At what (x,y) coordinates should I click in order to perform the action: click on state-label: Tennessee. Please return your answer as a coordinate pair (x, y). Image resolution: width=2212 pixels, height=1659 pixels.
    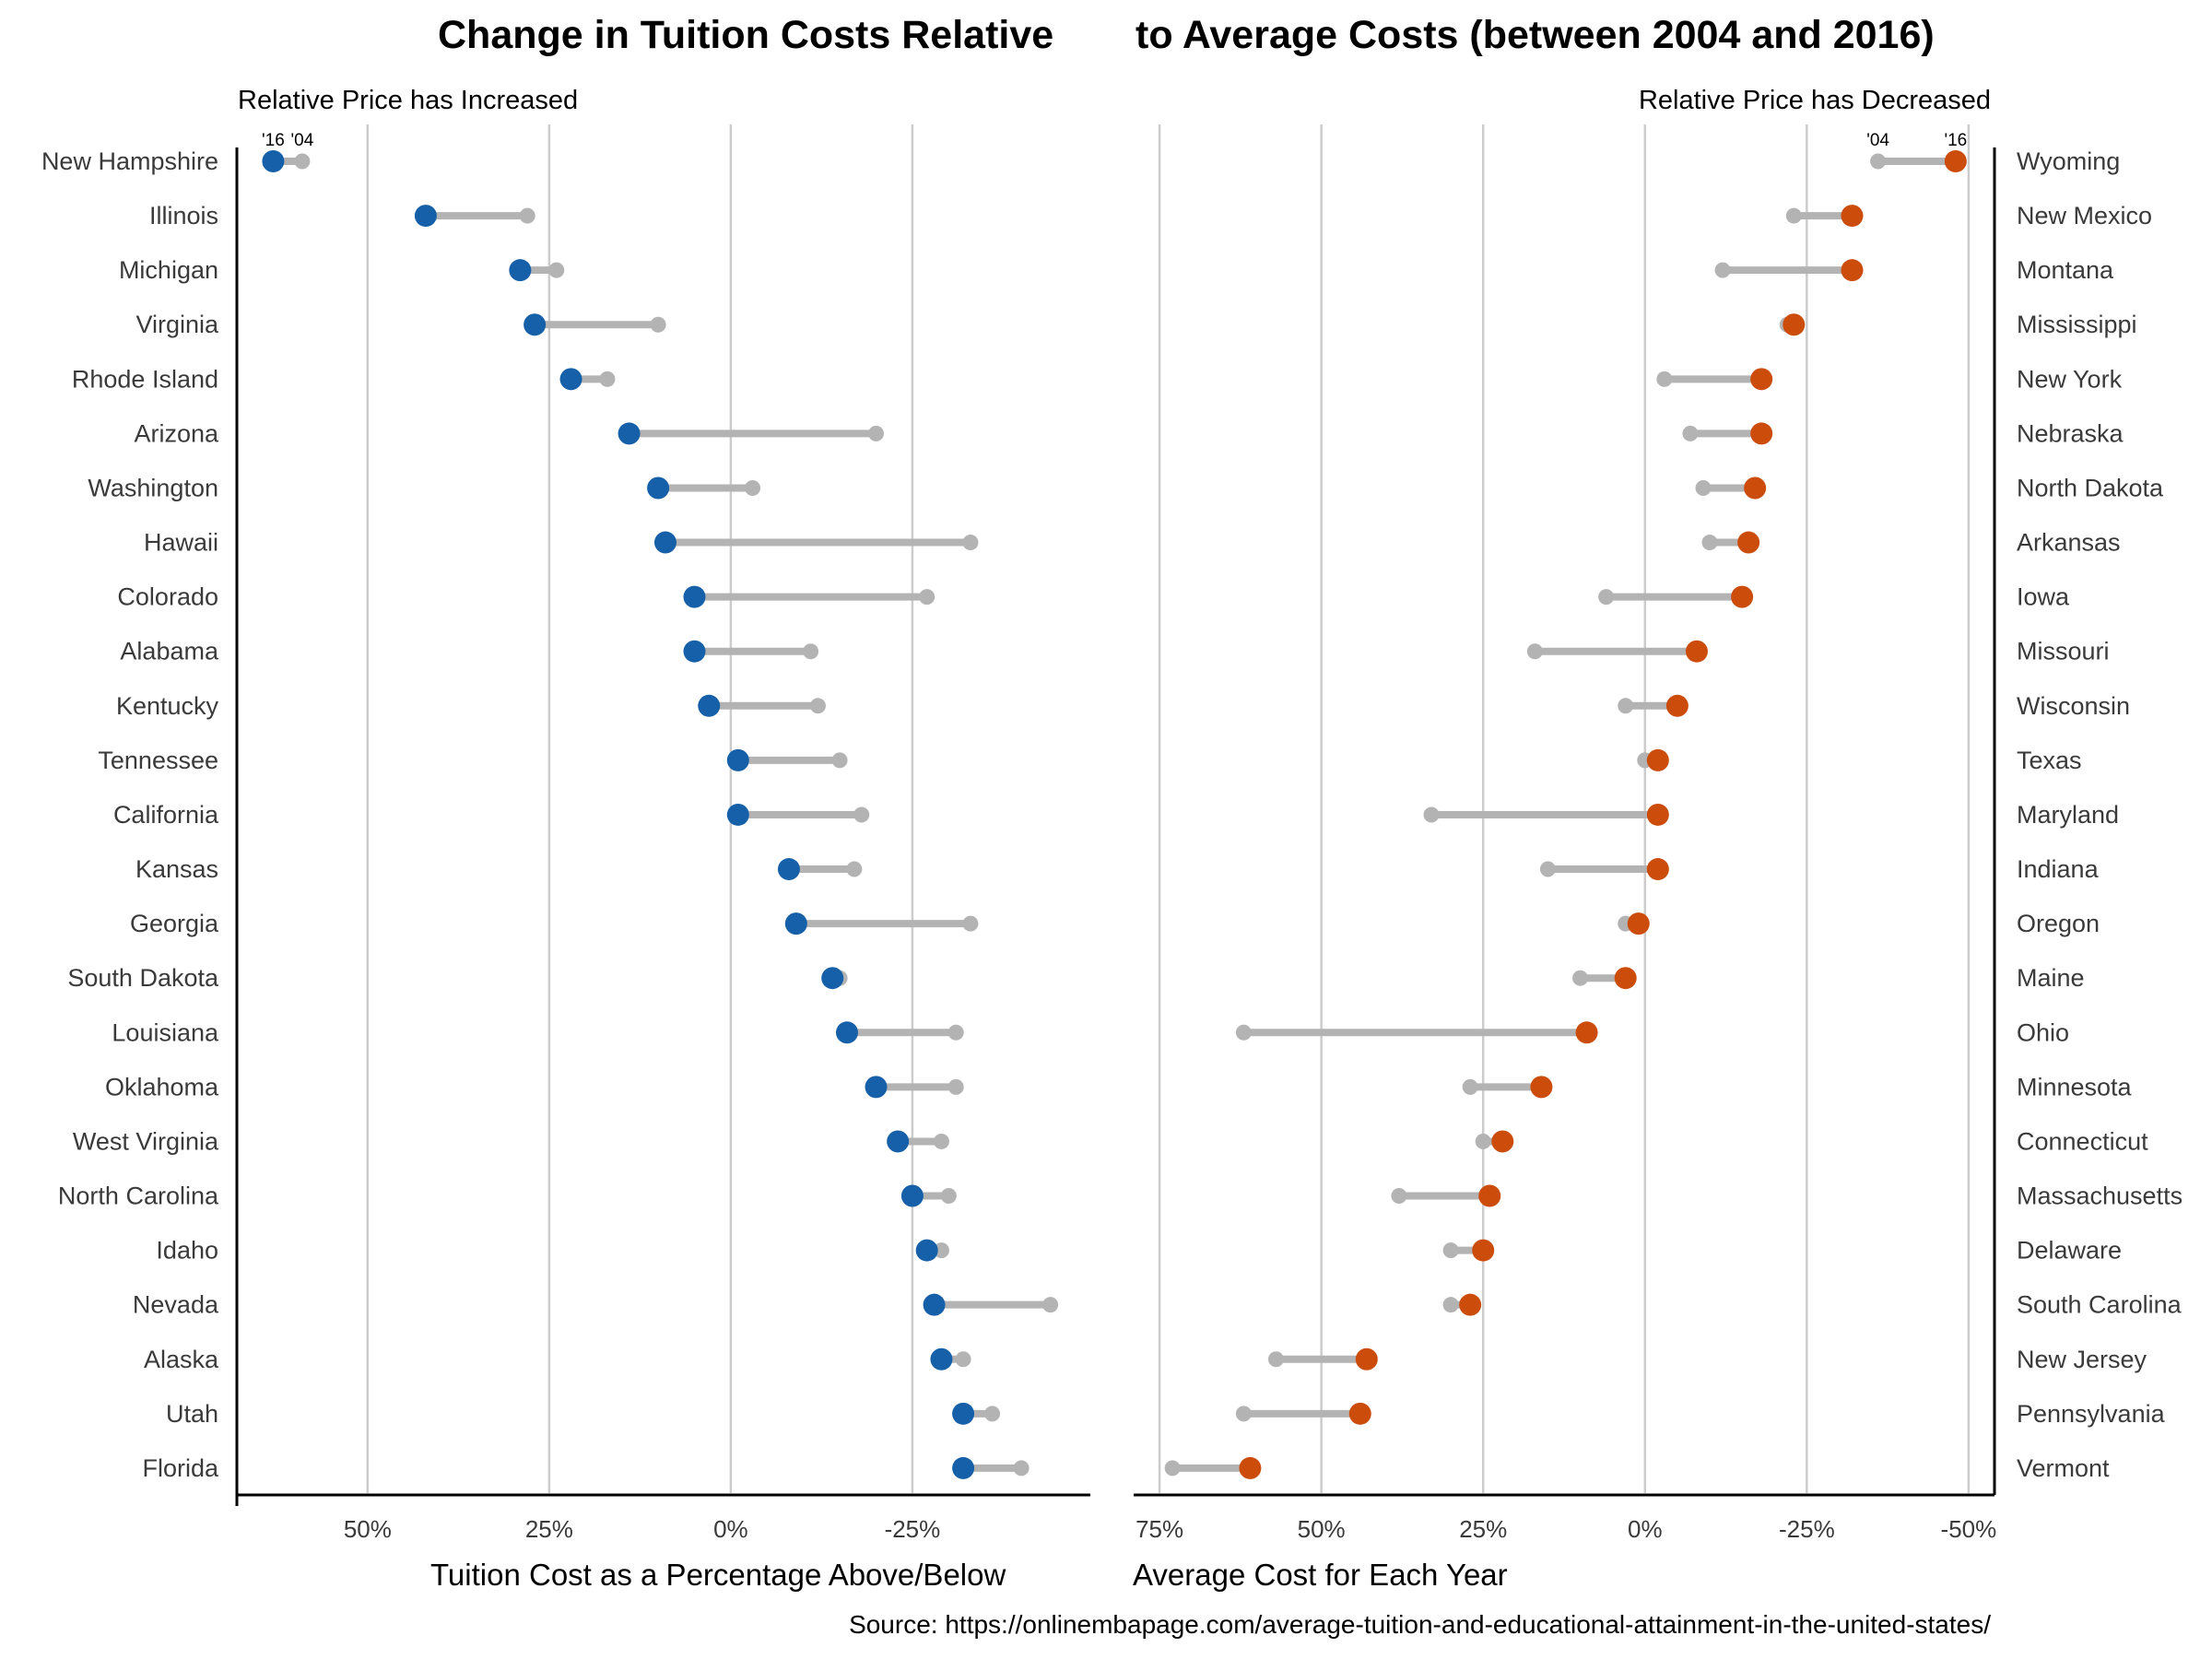
    Looking at the image, I should click on (158, 760).